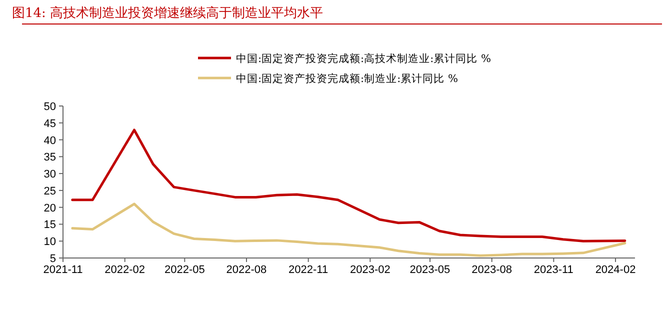  I want to click on x-tick-label: 2022-02, so click(125, 270).